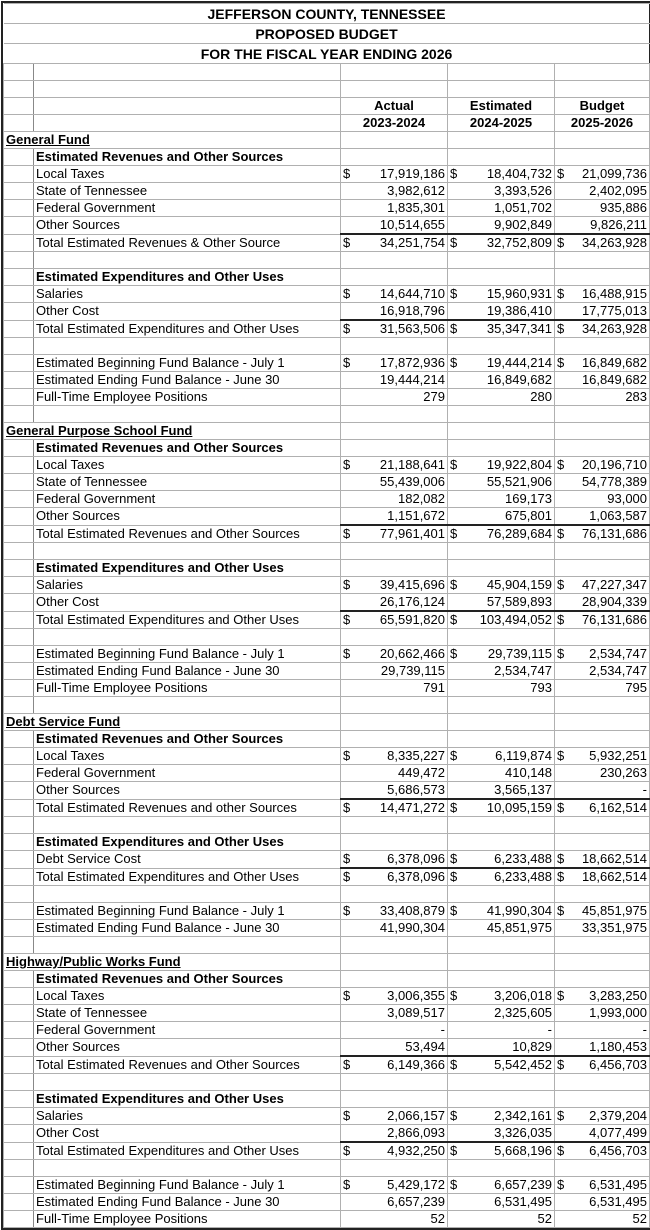 This screenshot has height=1230, width=650. I want to click on value-cell: 3,393,526, so click(501, 191).